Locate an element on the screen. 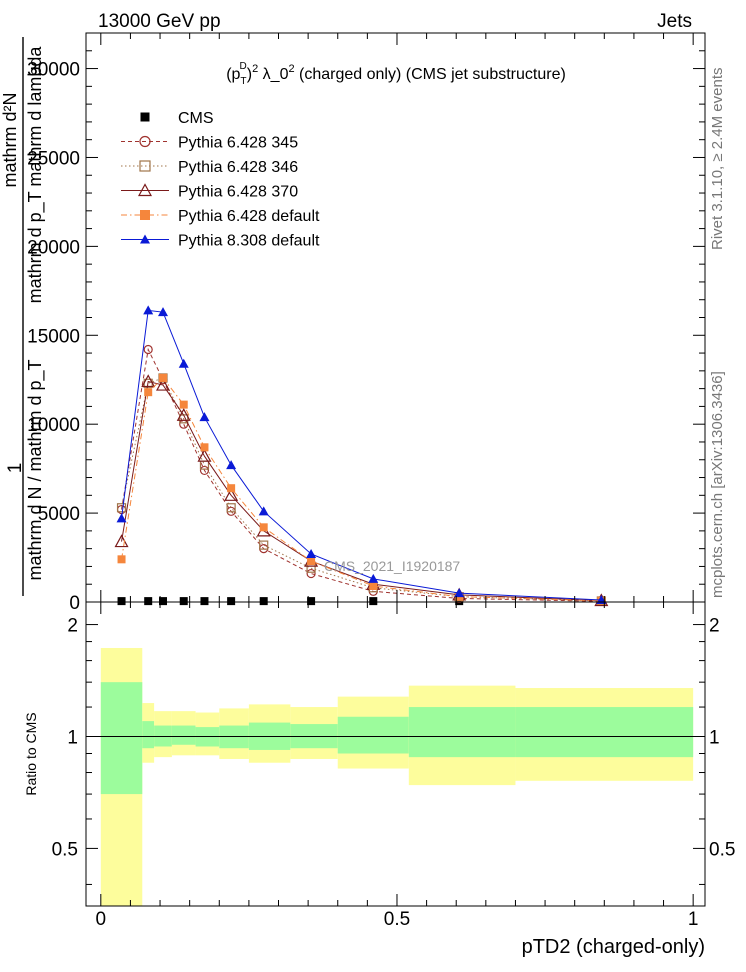  y-tick-label: 5000 is located at coordinates (59, 514).